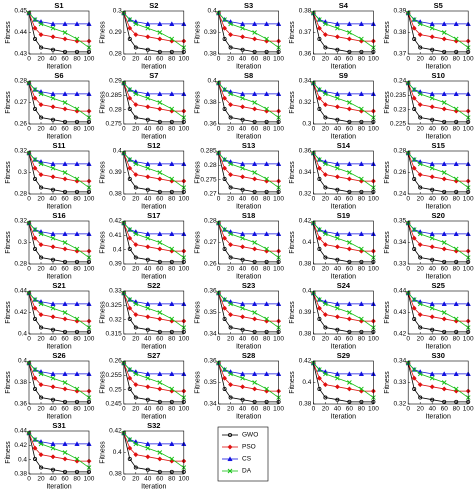  What do you see at coordinates (208, 179) in the screenshot?
I see `y-tick-label: 0.275` at bounding box center [208, 179].